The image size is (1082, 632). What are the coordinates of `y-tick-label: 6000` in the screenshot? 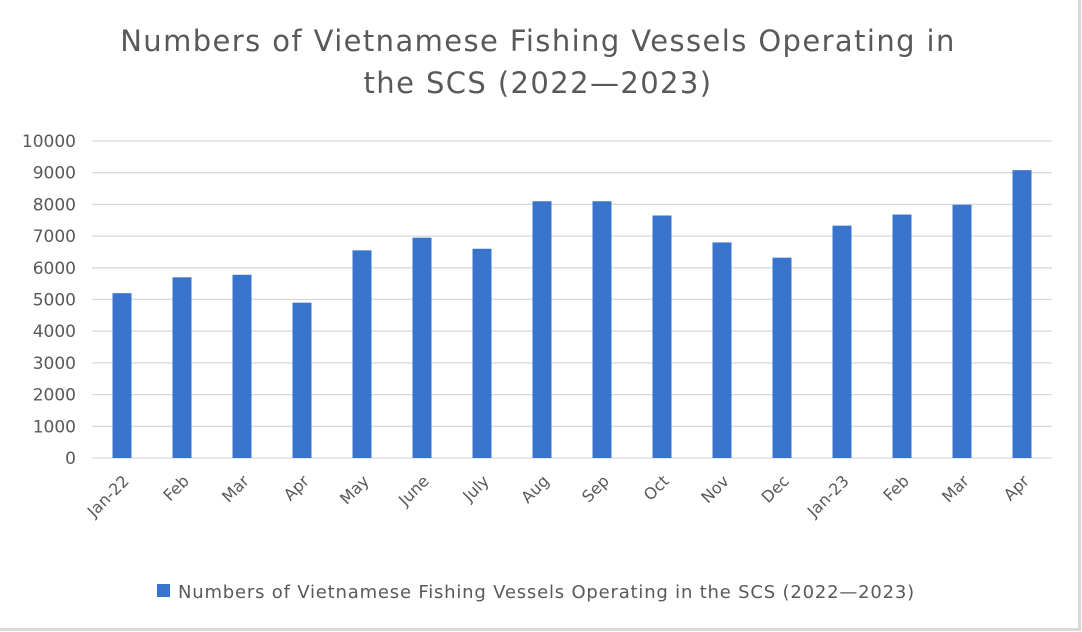 It's located at (54, 269).